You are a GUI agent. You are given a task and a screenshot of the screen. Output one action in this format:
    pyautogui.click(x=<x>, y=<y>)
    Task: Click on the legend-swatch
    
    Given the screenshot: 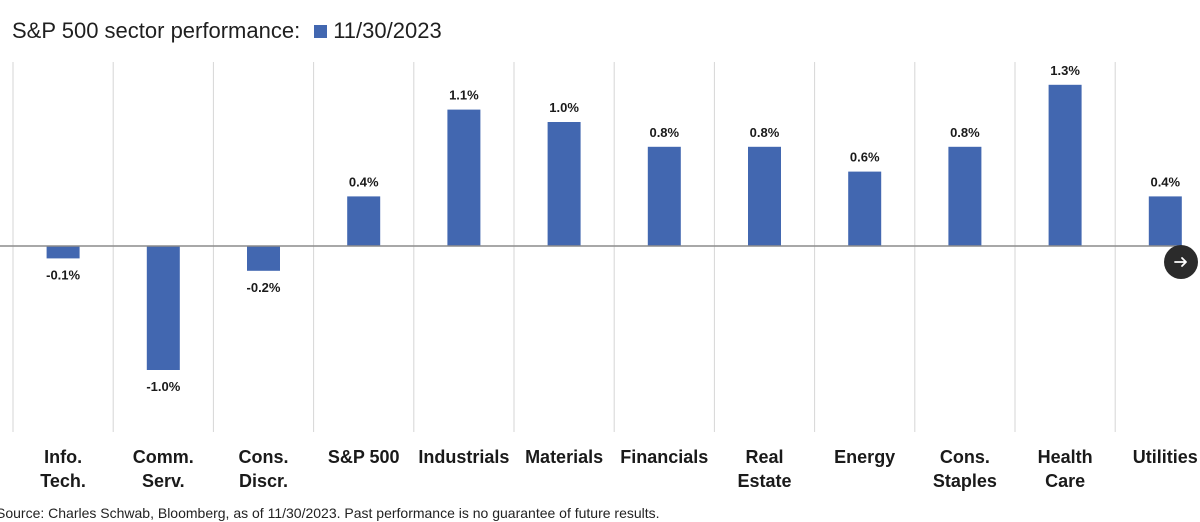 What is the action you would take?
    pyautogui.click(x=321, y=31)
    